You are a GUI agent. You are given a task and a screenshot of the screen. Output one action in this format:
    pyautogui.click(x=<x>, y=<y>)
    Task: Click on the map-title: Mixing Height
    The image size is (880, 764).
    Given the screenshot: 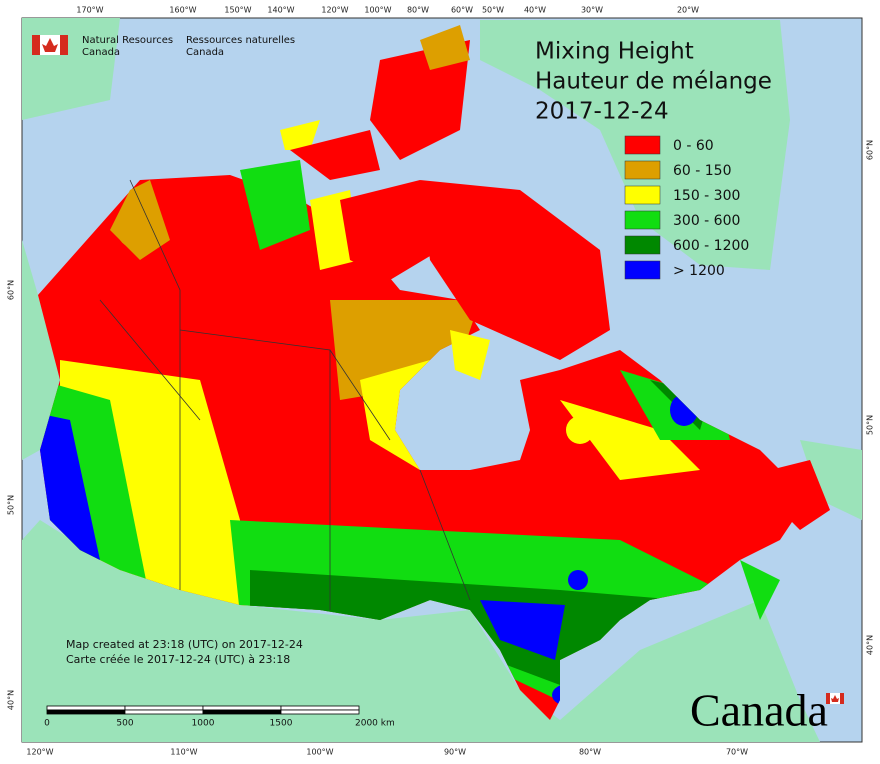 What is the action you would take?
    pyautogui.click(x=614, y=52)
    